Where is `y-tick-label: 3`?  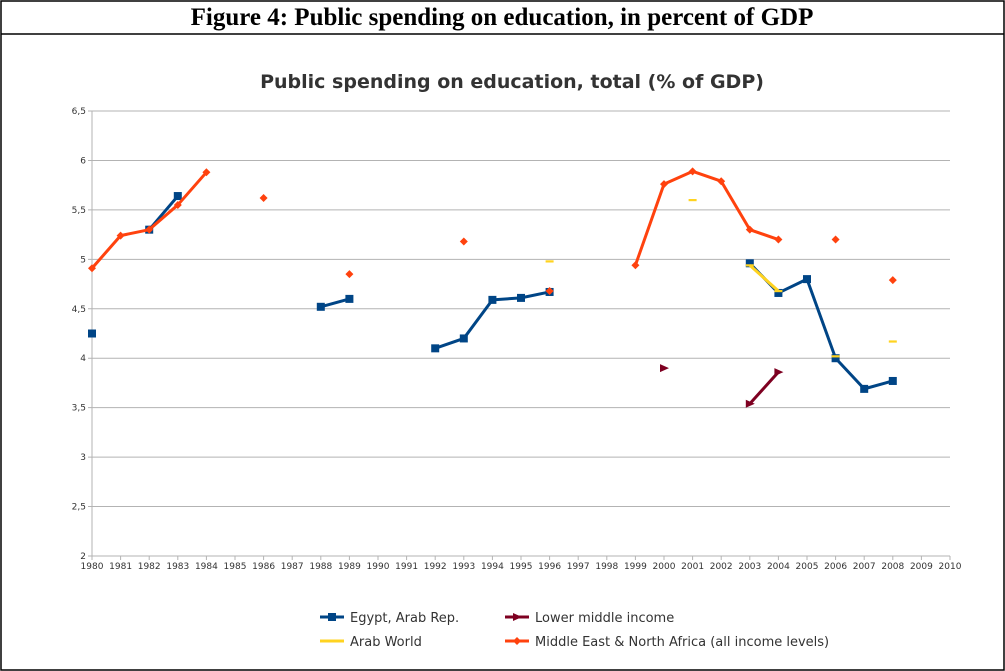 y-tick-label: 3 is located at coordinates (83, 458).